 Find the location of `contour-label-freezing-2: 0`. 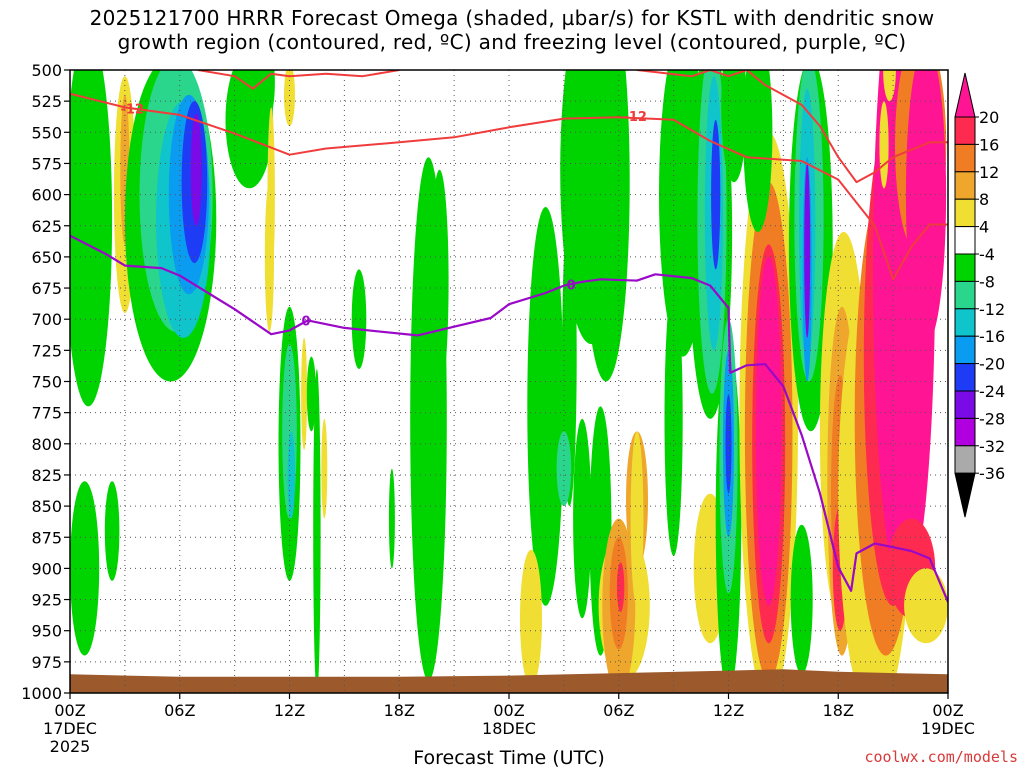

contour-label-freezing-2: 0 is located at coordinates (571, 285).